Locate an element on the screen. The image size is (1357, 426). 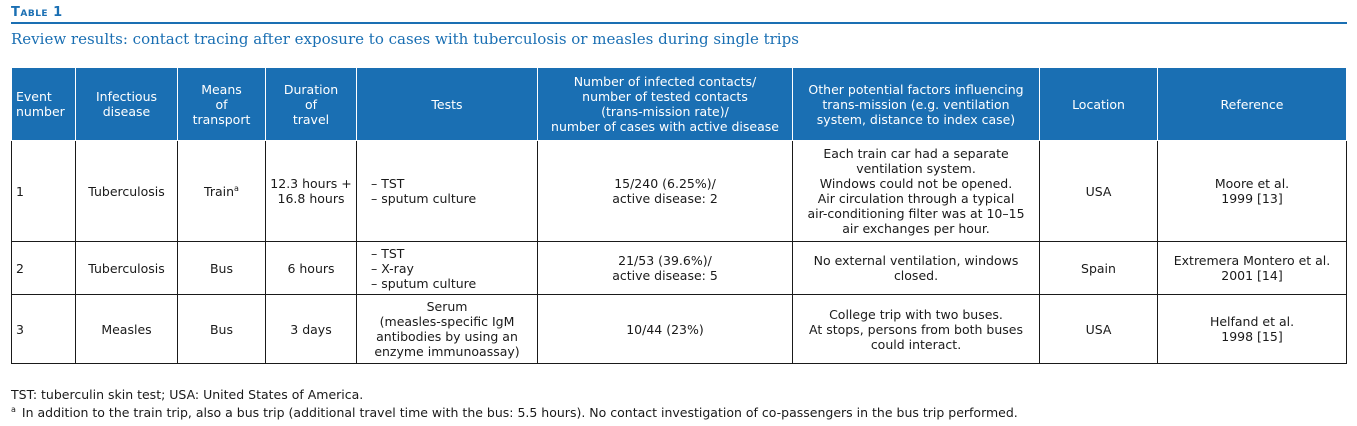
header-means-of-transport: Means of transport is located at coordinates (221, 104).